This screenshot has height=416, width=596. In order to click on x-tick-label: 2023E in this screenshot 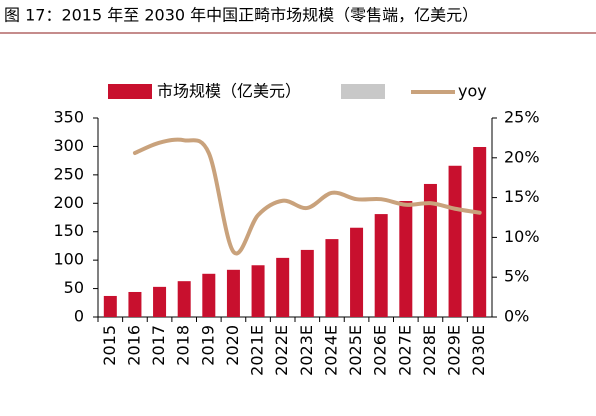, I will do `click(306, 350)`.